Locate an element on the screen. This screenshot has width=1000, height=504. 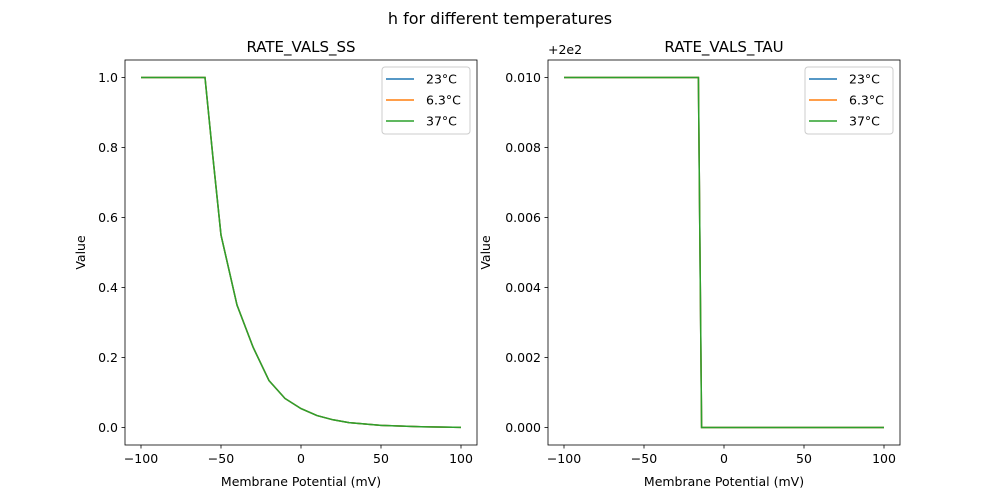
y-tick-label: 0.010 is located at coordinates (523, 77).